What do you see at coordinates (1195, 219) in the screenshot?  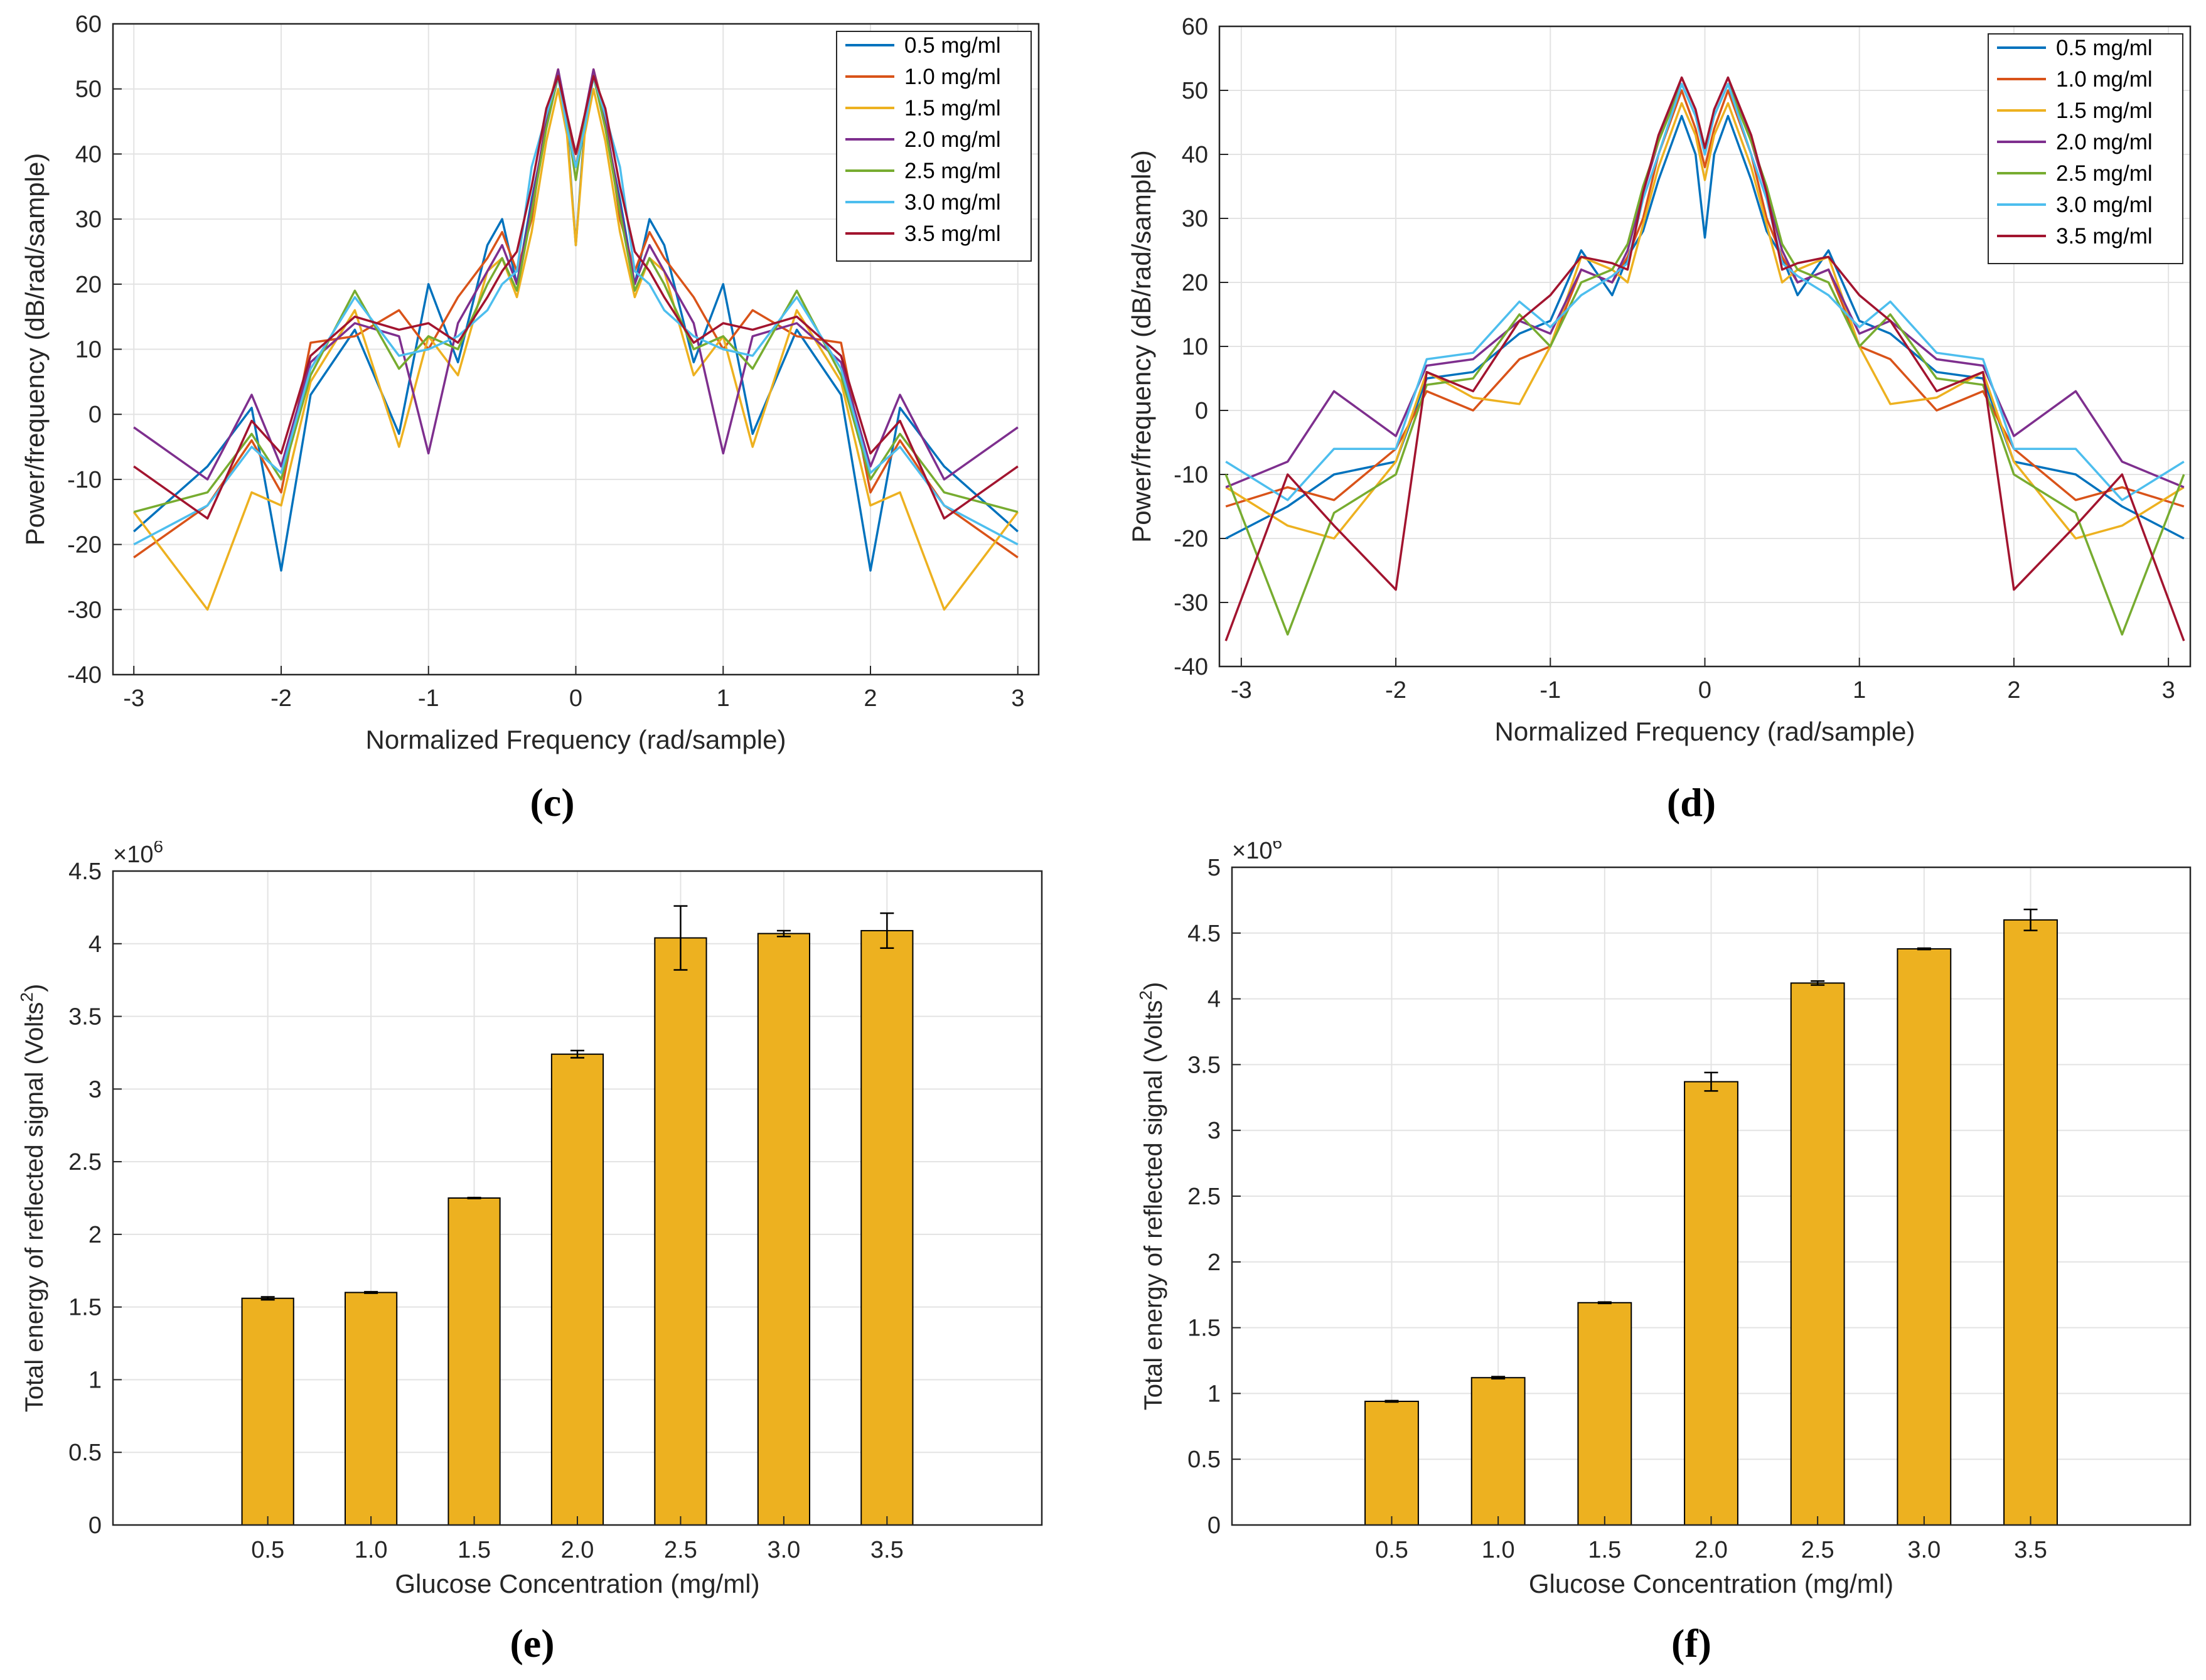 I see `y-tick-label: 30` at bounding box center [1195, 219].